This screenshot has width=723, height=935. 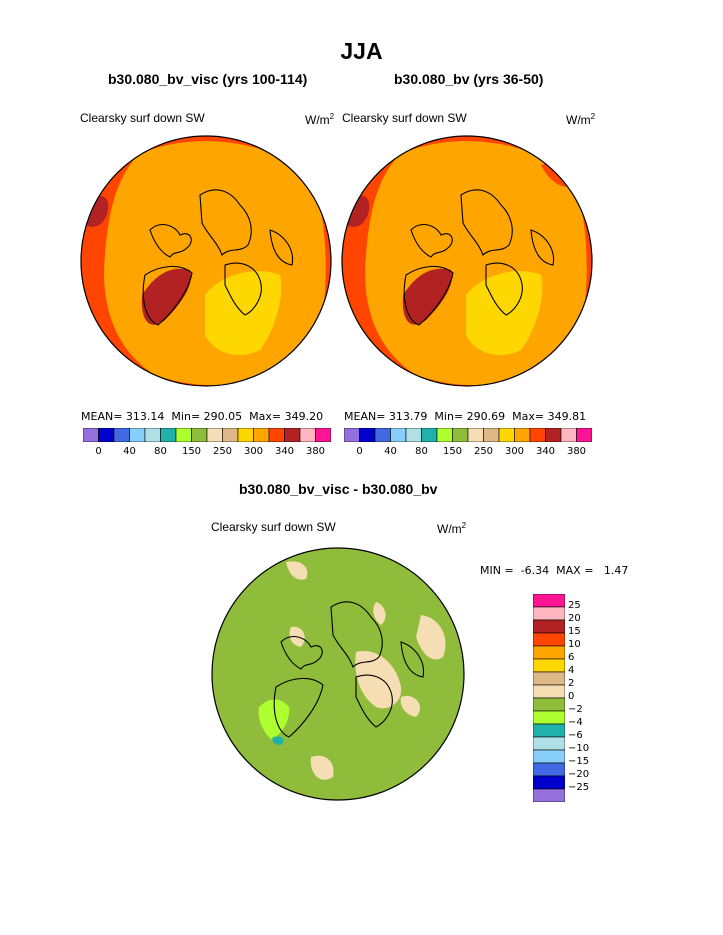 I want to click on panel1-units: W/m2, so click(x=320, y=119).